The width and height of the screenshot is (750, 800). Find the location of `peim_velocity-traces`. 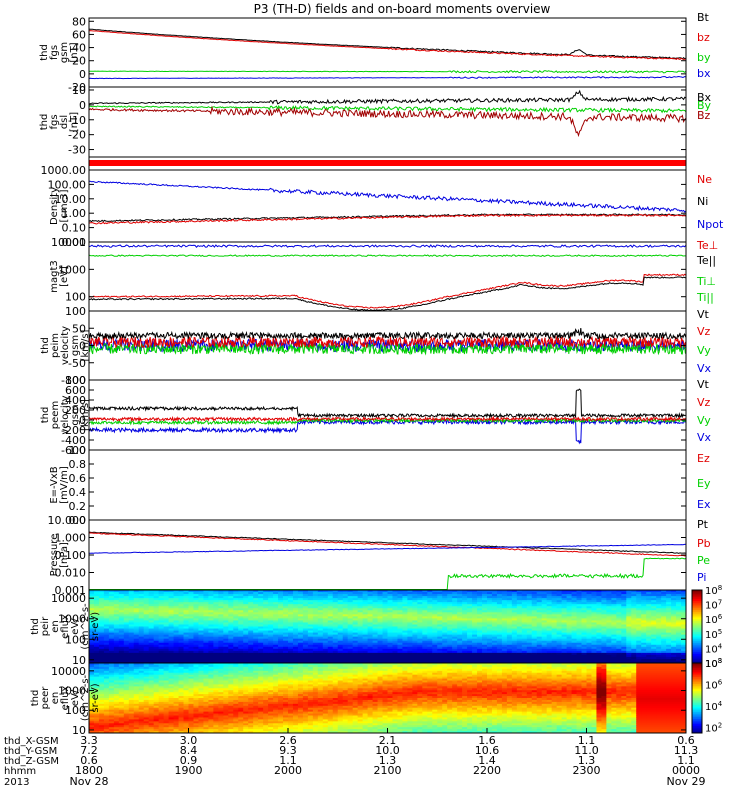

peim_velocity-traces is located at coordinates (387, 341).